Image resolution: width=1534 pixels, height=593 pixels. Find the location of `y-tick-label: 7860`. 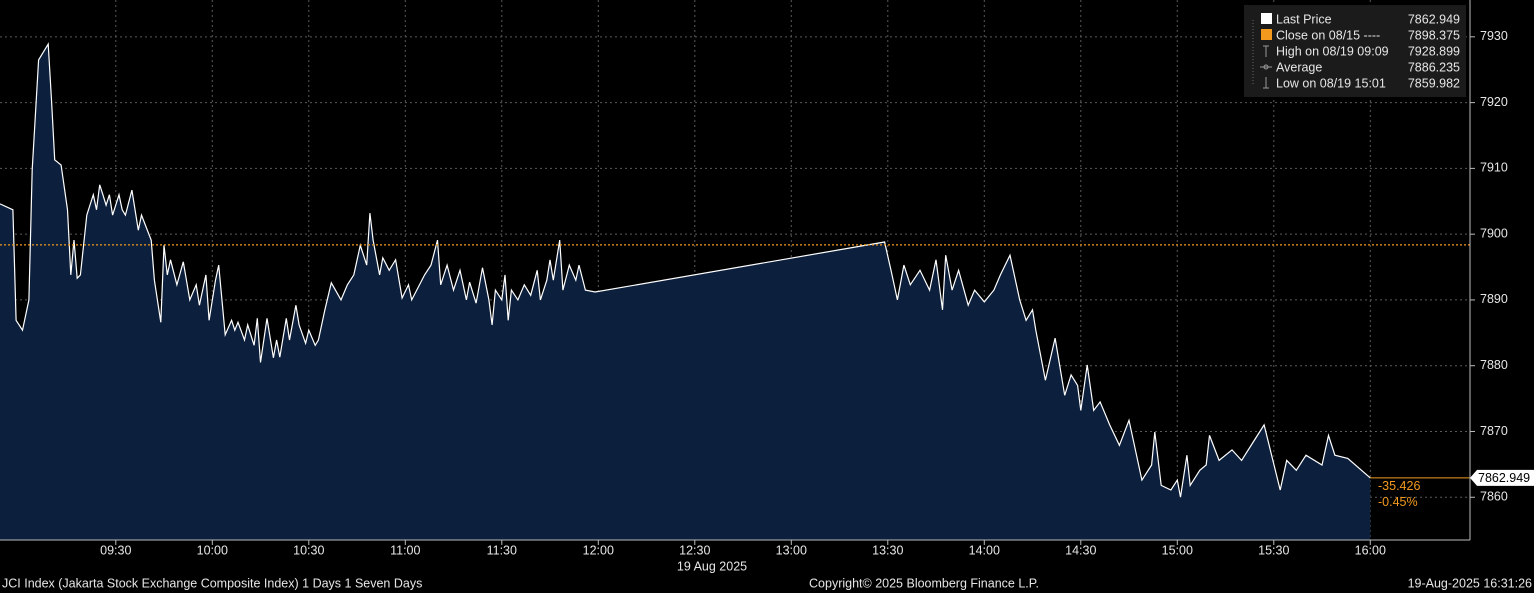

y-tick-label: 7860 is located at coordinates (1494, 497).